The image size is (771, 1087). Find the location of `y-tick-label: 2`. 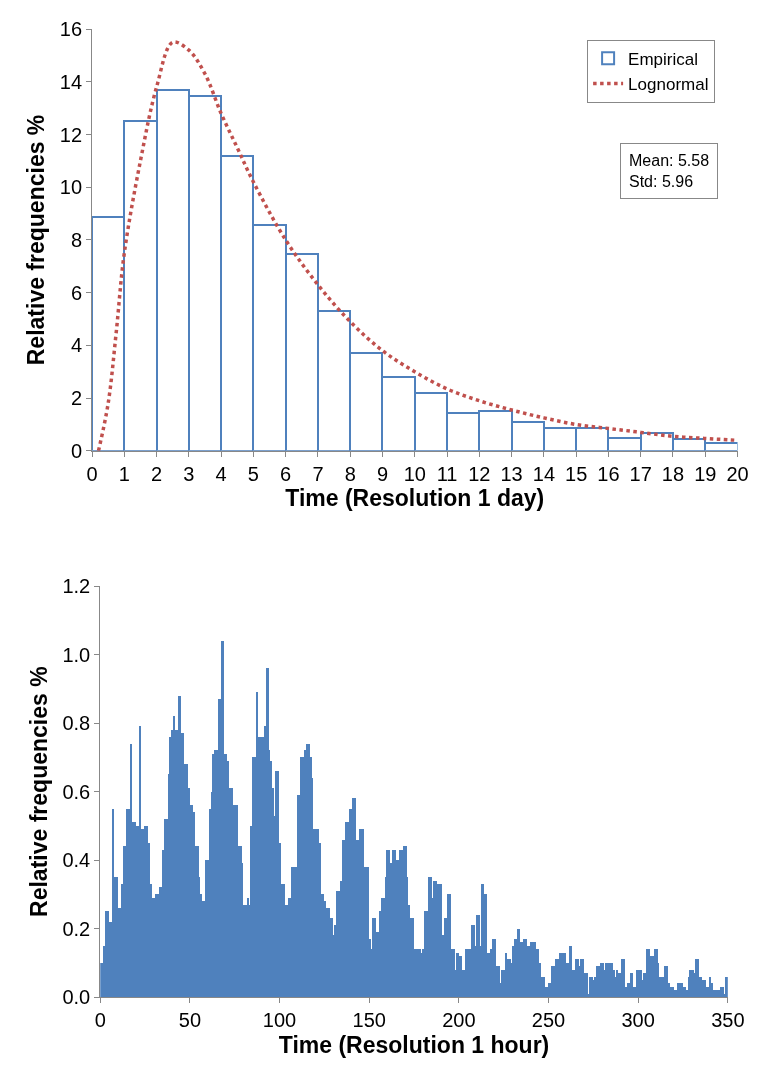

y-tick-label: 2 is located at coordinates (76, 398).